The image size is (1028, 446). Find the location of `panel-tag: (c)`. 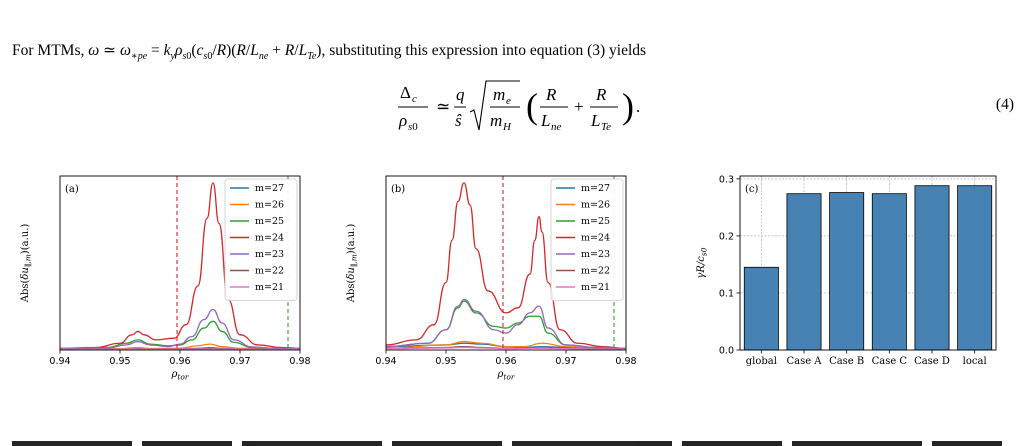

panel-tag: (c) is located at coordinates (752, 189).